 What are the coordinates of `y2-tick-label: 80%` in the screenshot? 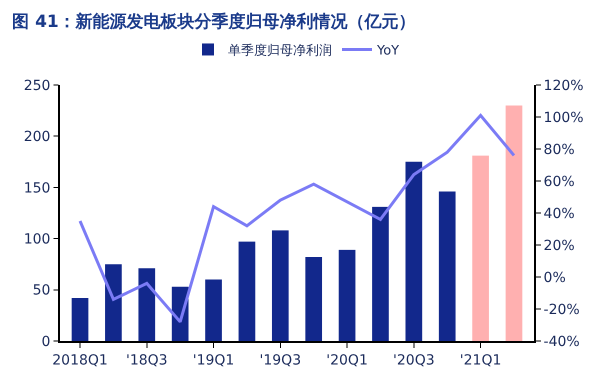 It's located at (559, 150).